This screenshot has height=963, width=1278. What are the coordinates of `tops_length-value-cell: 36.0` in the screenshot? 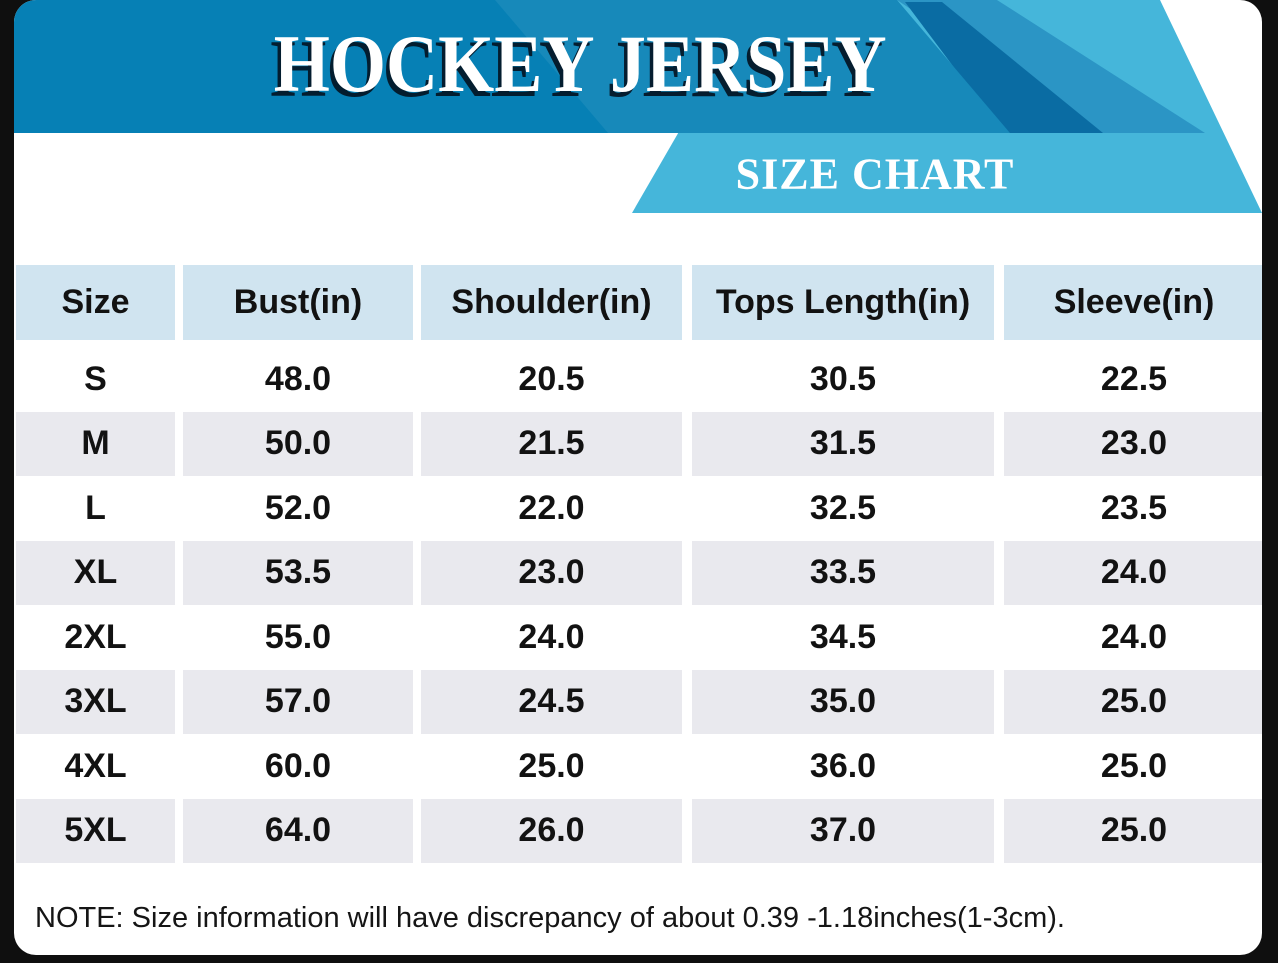 It's located at (843, 766).